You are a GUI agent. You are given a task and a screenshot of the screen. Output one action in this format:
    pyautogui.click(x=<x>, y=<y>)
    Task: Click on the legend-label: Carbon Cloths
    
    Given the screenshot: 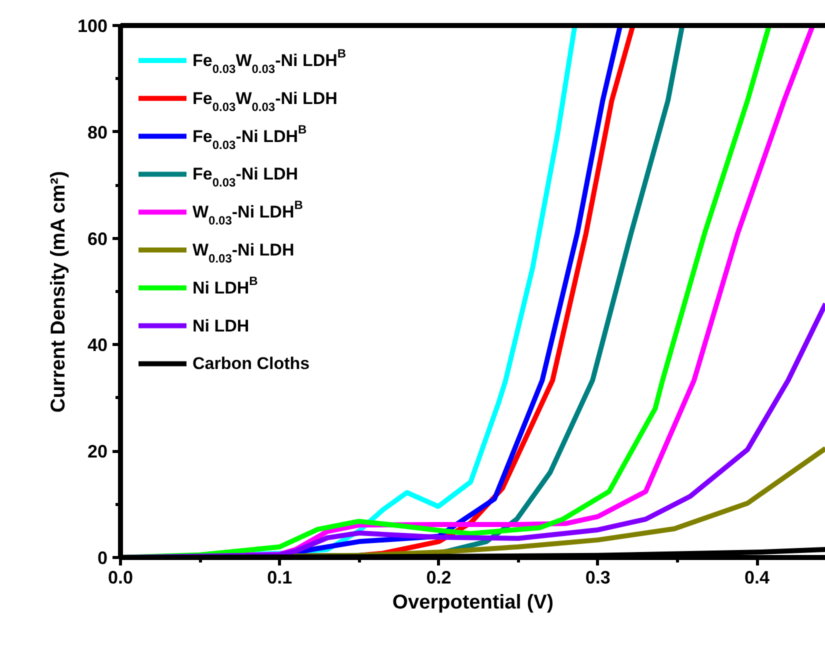 What is the action you would take?
    pyautogui.click(x=251, y=364)
    